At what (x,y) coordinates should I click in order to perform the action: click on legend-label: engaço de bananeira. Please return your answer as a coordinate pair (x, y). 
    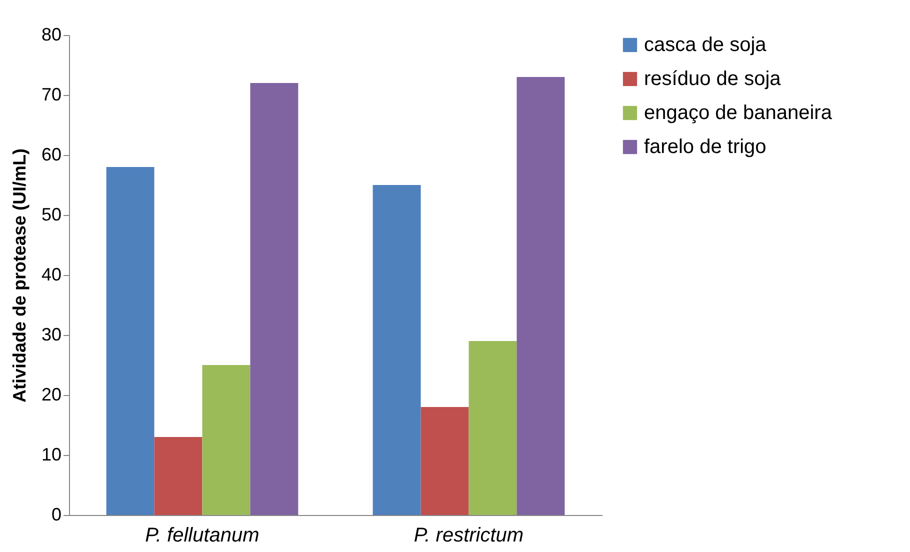
    Looking at the image, I should click on (738, 113).